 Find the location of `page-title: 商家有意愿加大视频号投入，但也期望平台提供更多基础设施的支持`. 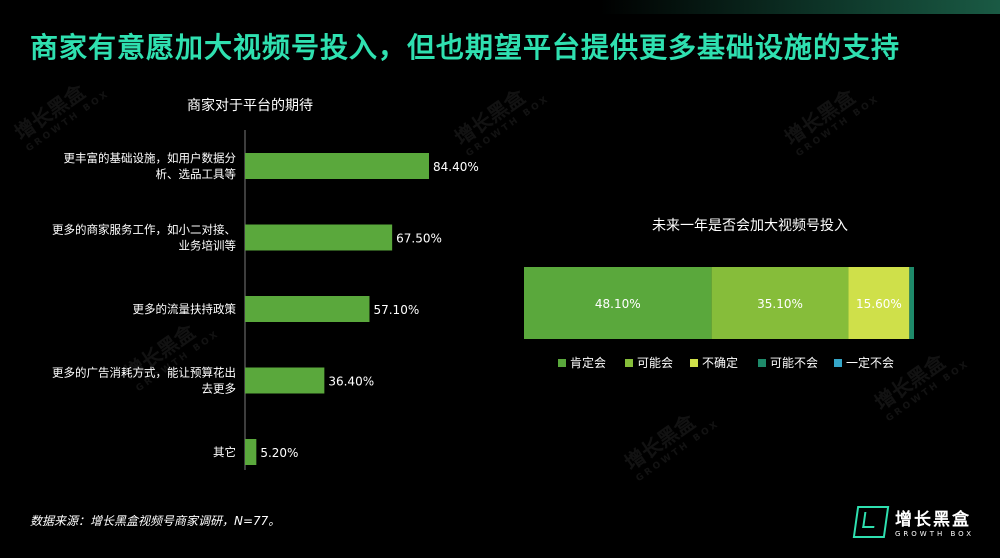

page-title: 商家有意愿加大视频号投入，但也期望平台提供更多基础设施的支持 is located at coordinates (465, 47).